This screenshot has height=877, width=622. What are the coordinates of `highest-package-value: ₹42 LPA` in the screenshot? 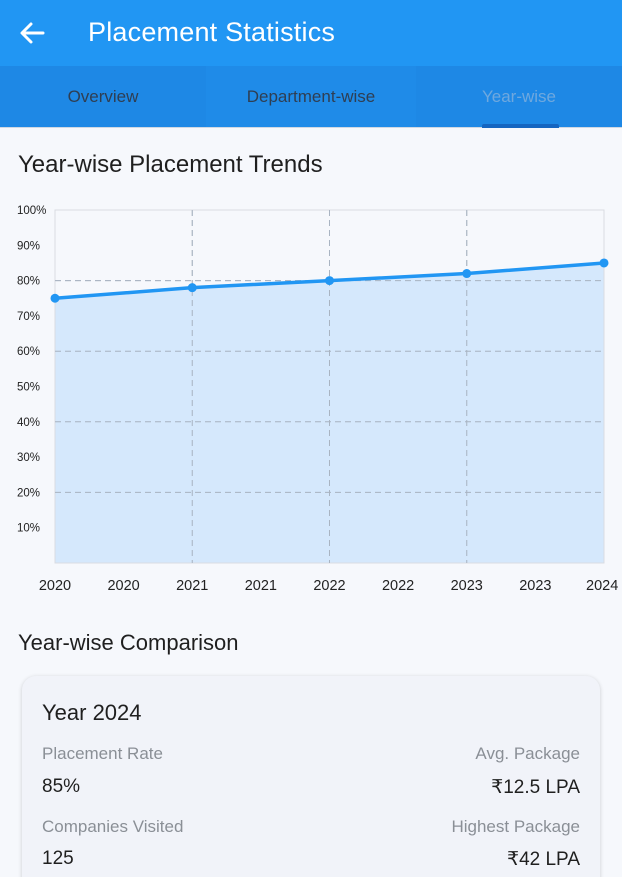 It's located at (543, 859).